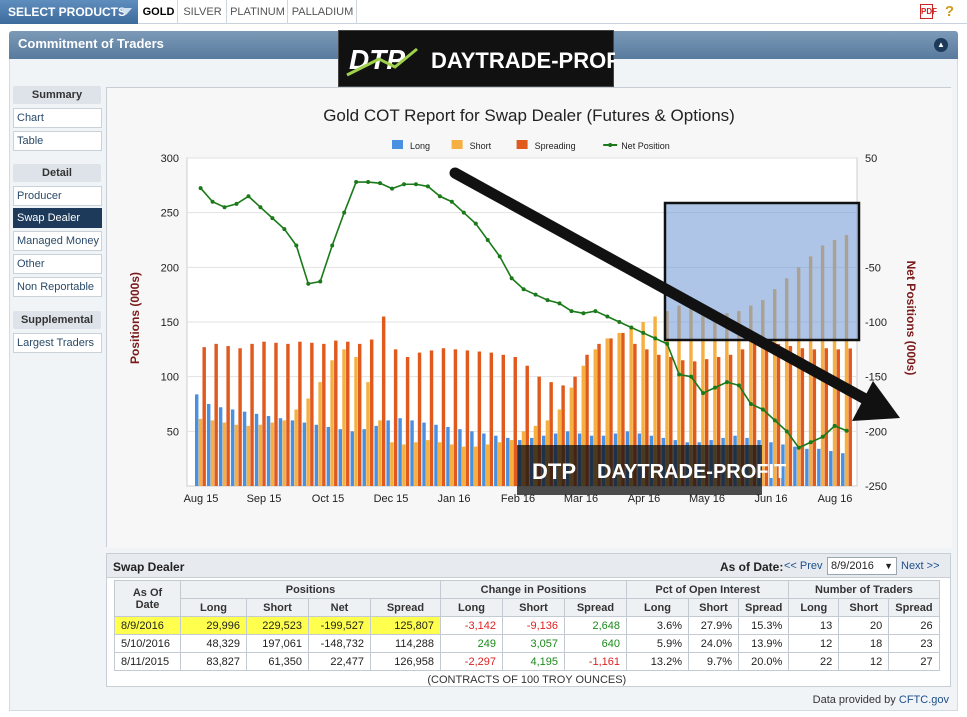 The width and height of the screenshot is (967, 717). Describe the element at coordinates (159, 12) in the screenshot. I see `tab-gold: GOLD` at that location.